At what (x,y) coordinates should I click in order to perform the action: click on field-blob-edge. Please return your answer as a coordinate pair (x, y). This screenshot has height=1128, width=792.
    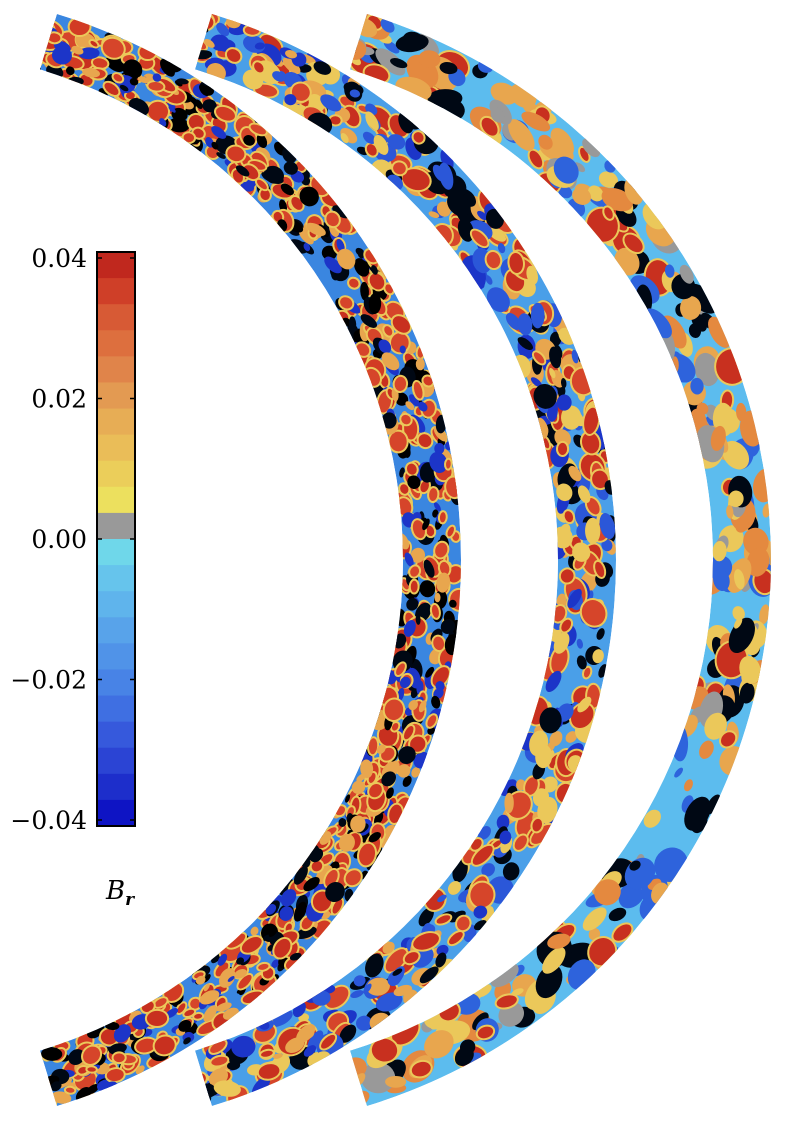
    Looking at the image, I should click on (44, 30).